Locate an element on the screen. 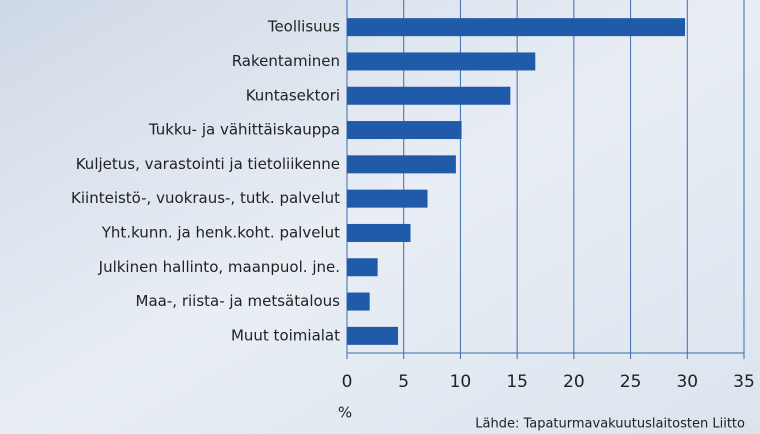 This screenshot has width=760, height=434. y-tick-label: Rakentaminen is located at coordinates (286, 61).